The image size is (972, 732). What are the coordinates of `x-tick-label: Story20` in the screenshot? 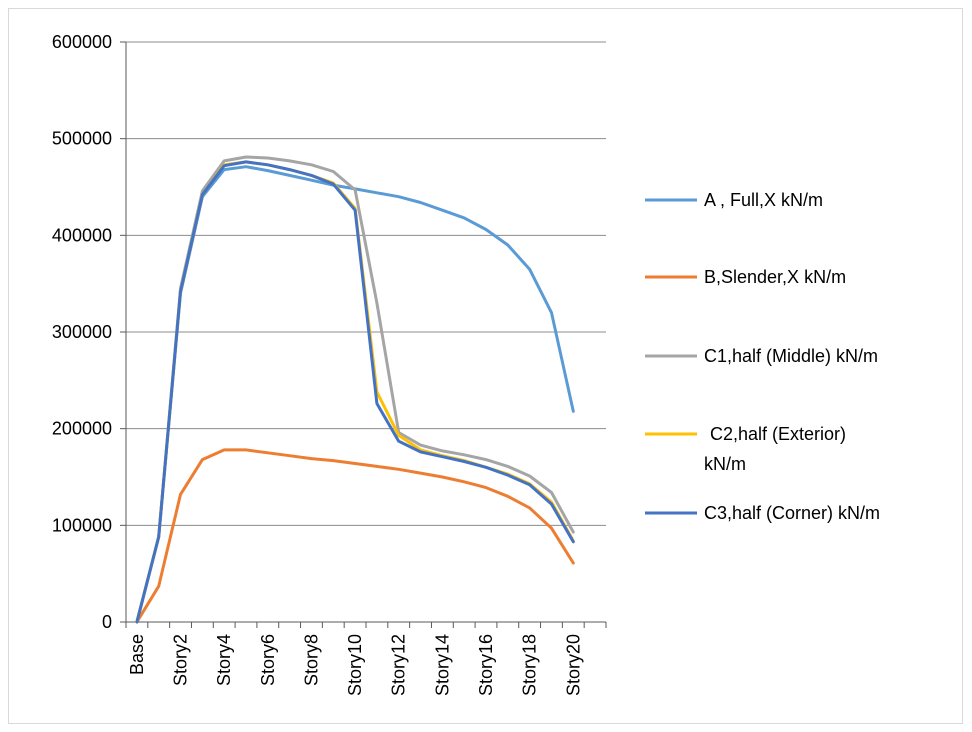 It's located at (573, 665).